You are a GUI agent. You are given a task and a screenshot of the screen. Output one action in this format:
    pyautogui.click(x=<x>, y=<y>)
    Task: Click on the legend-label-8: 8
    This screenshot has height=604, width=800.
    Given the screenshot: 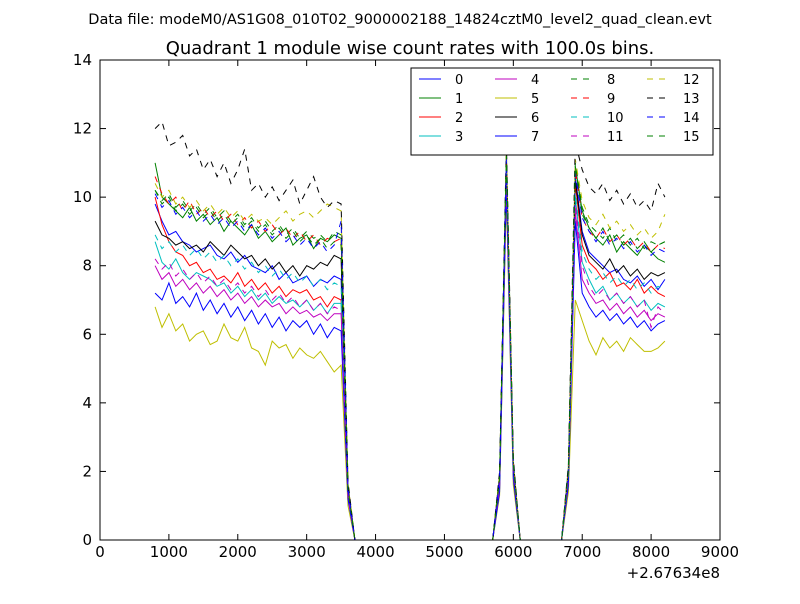 What is the action you would take?
    pyautogui.click(x=611, y=80)
    